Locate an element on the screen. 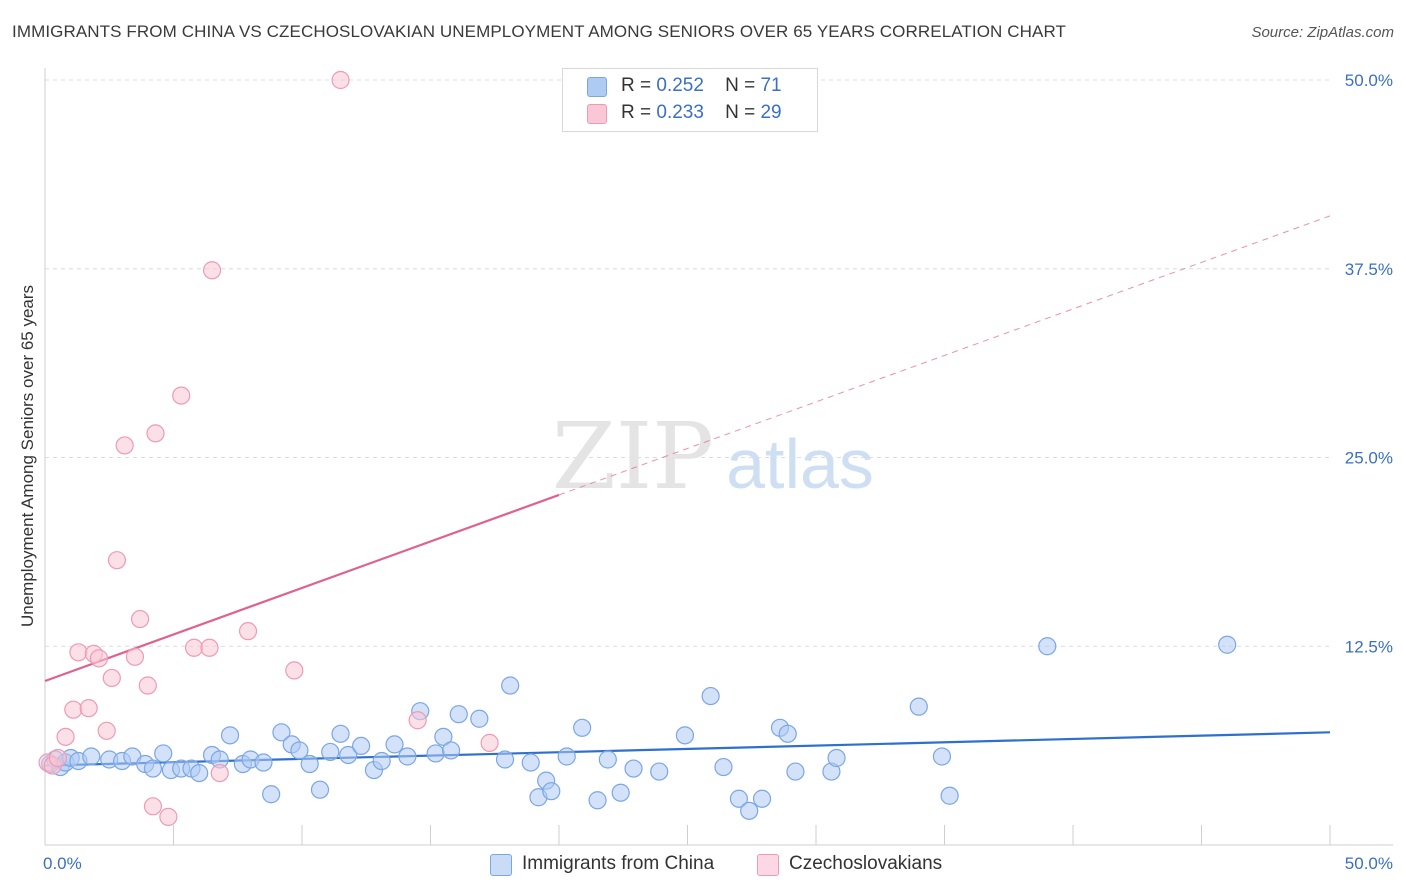 This screenshot has height=892, width=1406. legend-n-value: 71 is located at coordinates (771, 85).